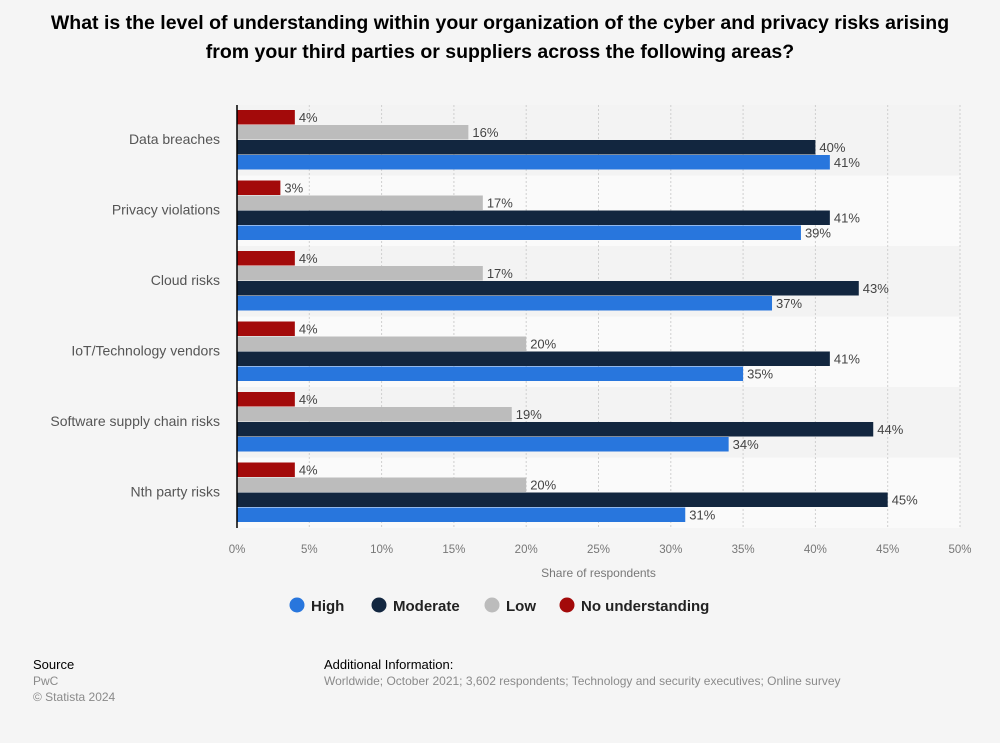 This screenshot has height=743, width=1000. I want to click on source-label: Source, so click(54, 664).